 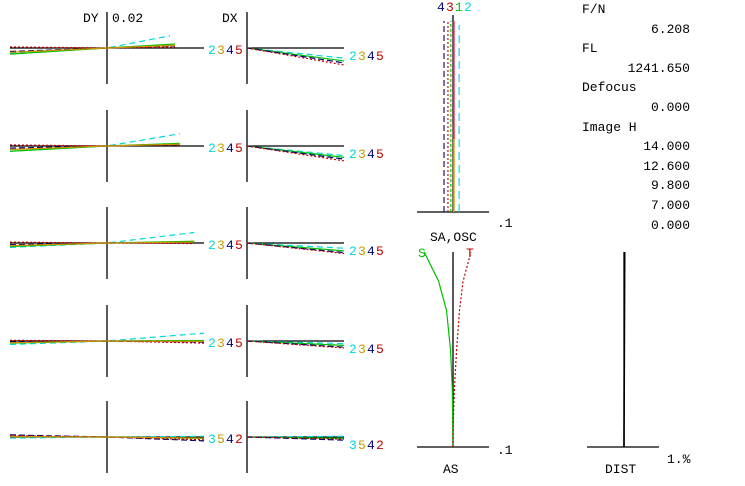 What do you see at coordinates (670, 107) in the screenshot?
I see `defocus-value: 0.000` at bounding box center [670, 107].